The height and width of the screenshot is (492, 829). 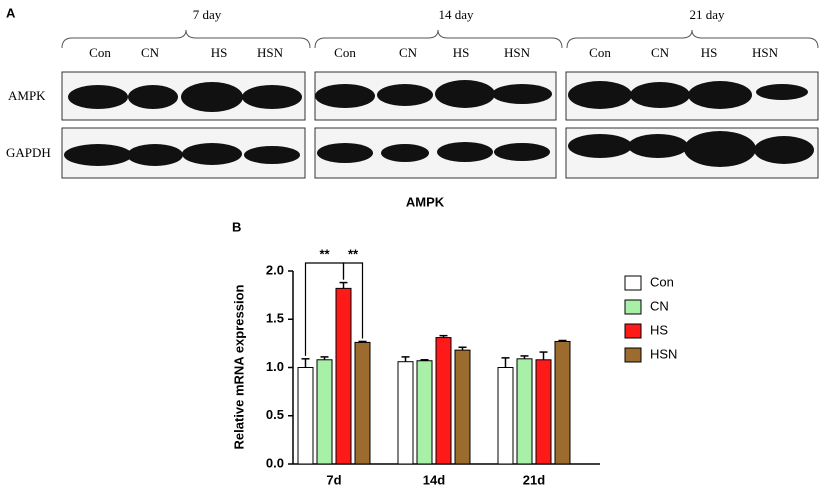 What do you see at coordinates (275, 462) in the screenshot?
I see `y-tick-label: 0.0` at bounding box center [275, 462].